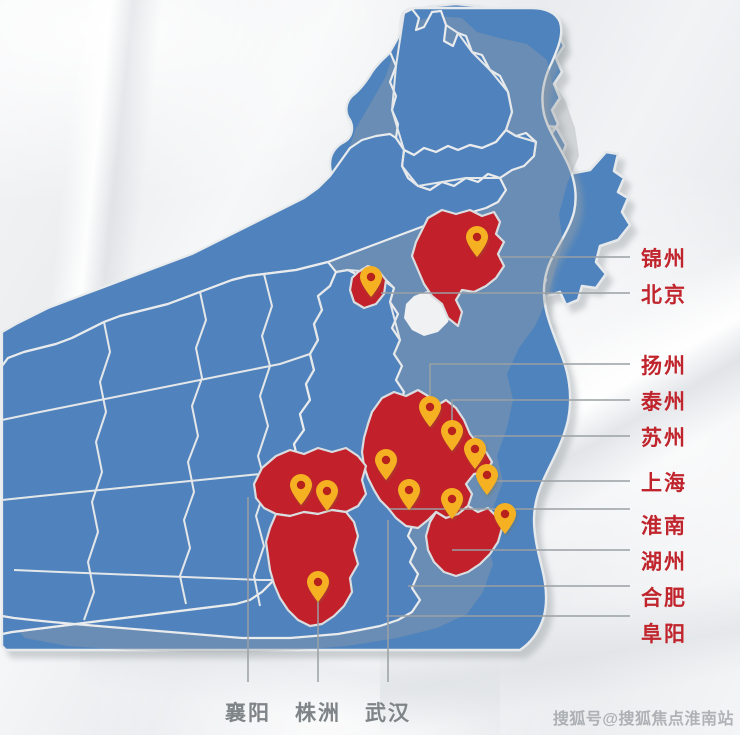 Image resolution: width=740 pixels, height=735 pixels. I want to click on pin-zhuzhou, so click(318, 586).